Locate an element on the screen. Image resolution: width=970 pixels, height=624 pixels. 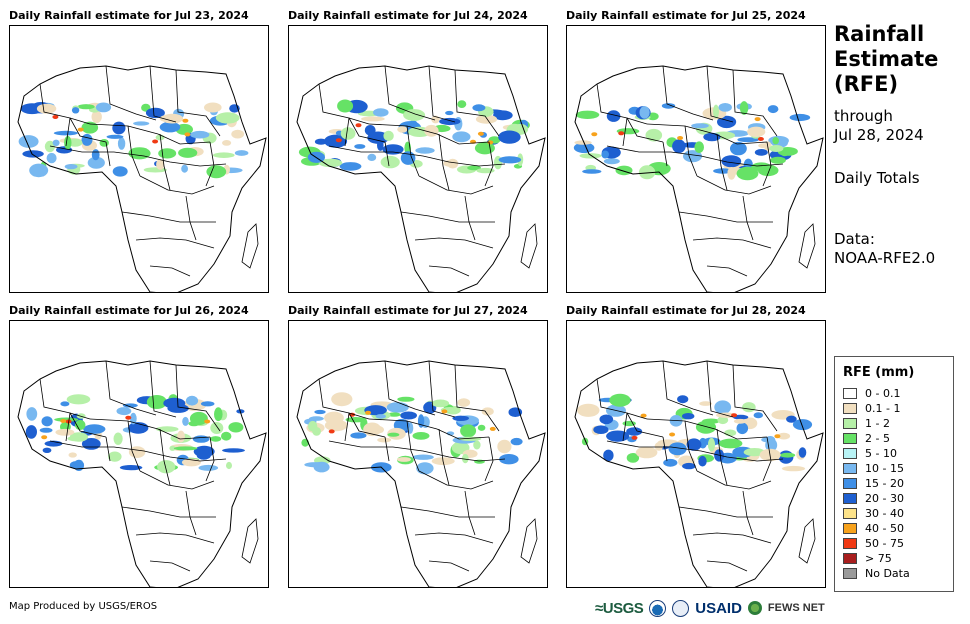
legend-label: 20 - 30 is located at coordinates (884, 498).